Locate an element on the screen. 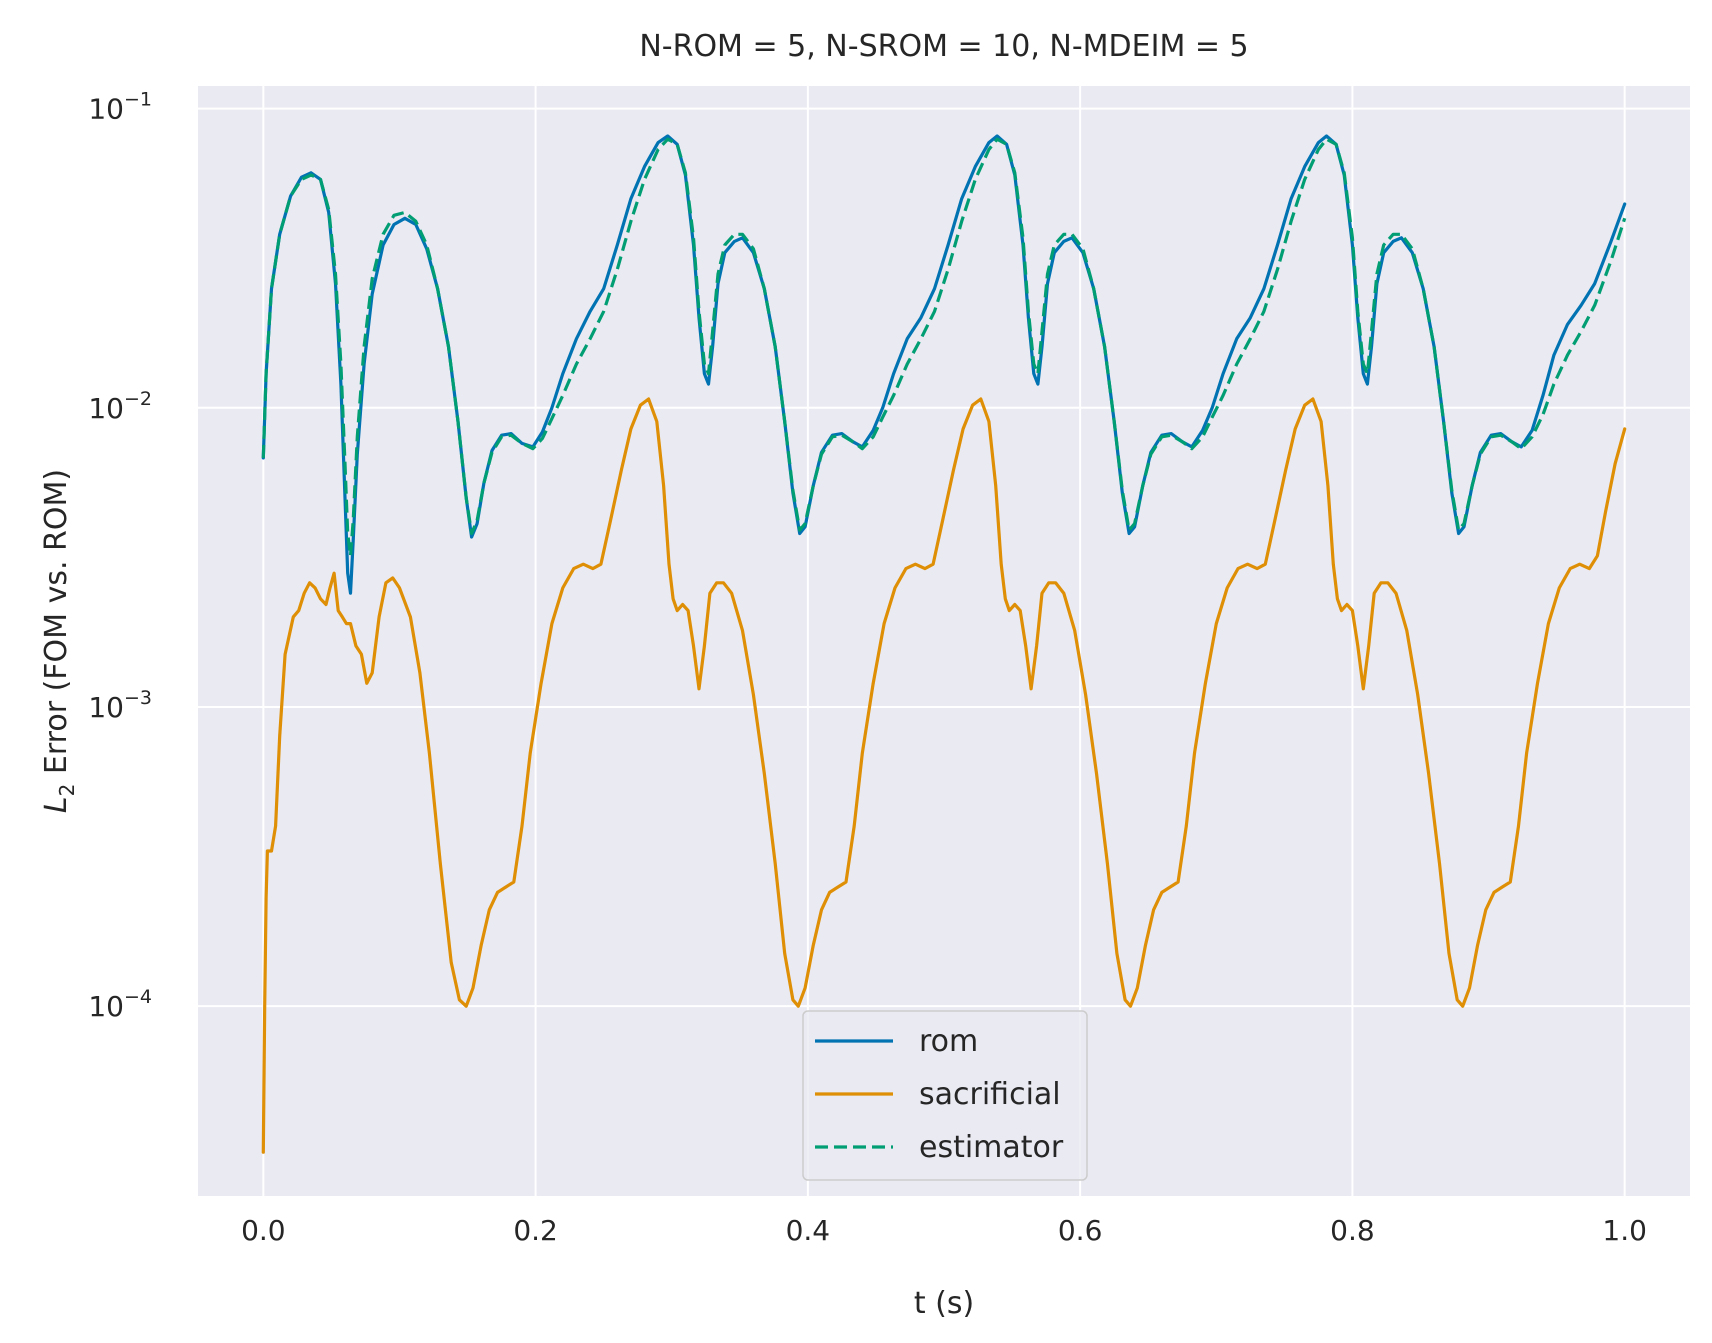 The height and width of the screenshot is (1343, 1712). y-axis-label-sub: 2 is located at coordinates (67, 790).